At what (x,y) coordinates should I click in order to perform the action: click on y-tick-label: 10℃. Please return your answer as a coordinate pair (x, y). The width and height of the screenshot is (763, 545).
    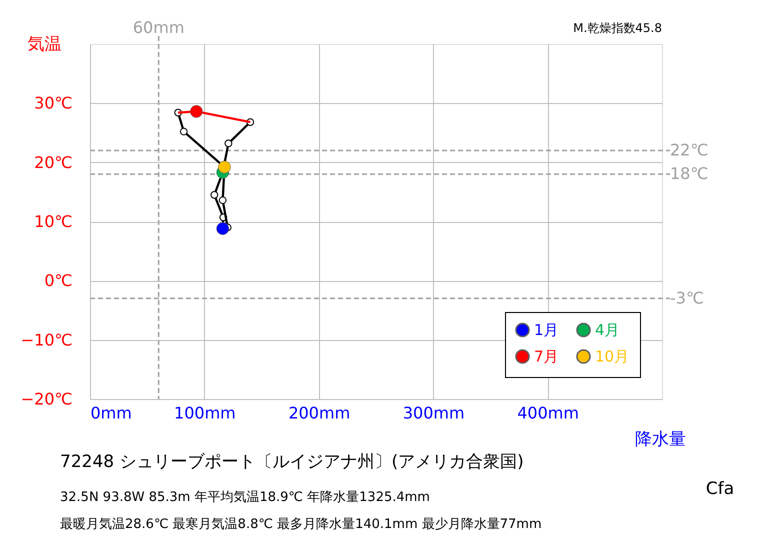
    Looking at the image, I should click on (53, 221).